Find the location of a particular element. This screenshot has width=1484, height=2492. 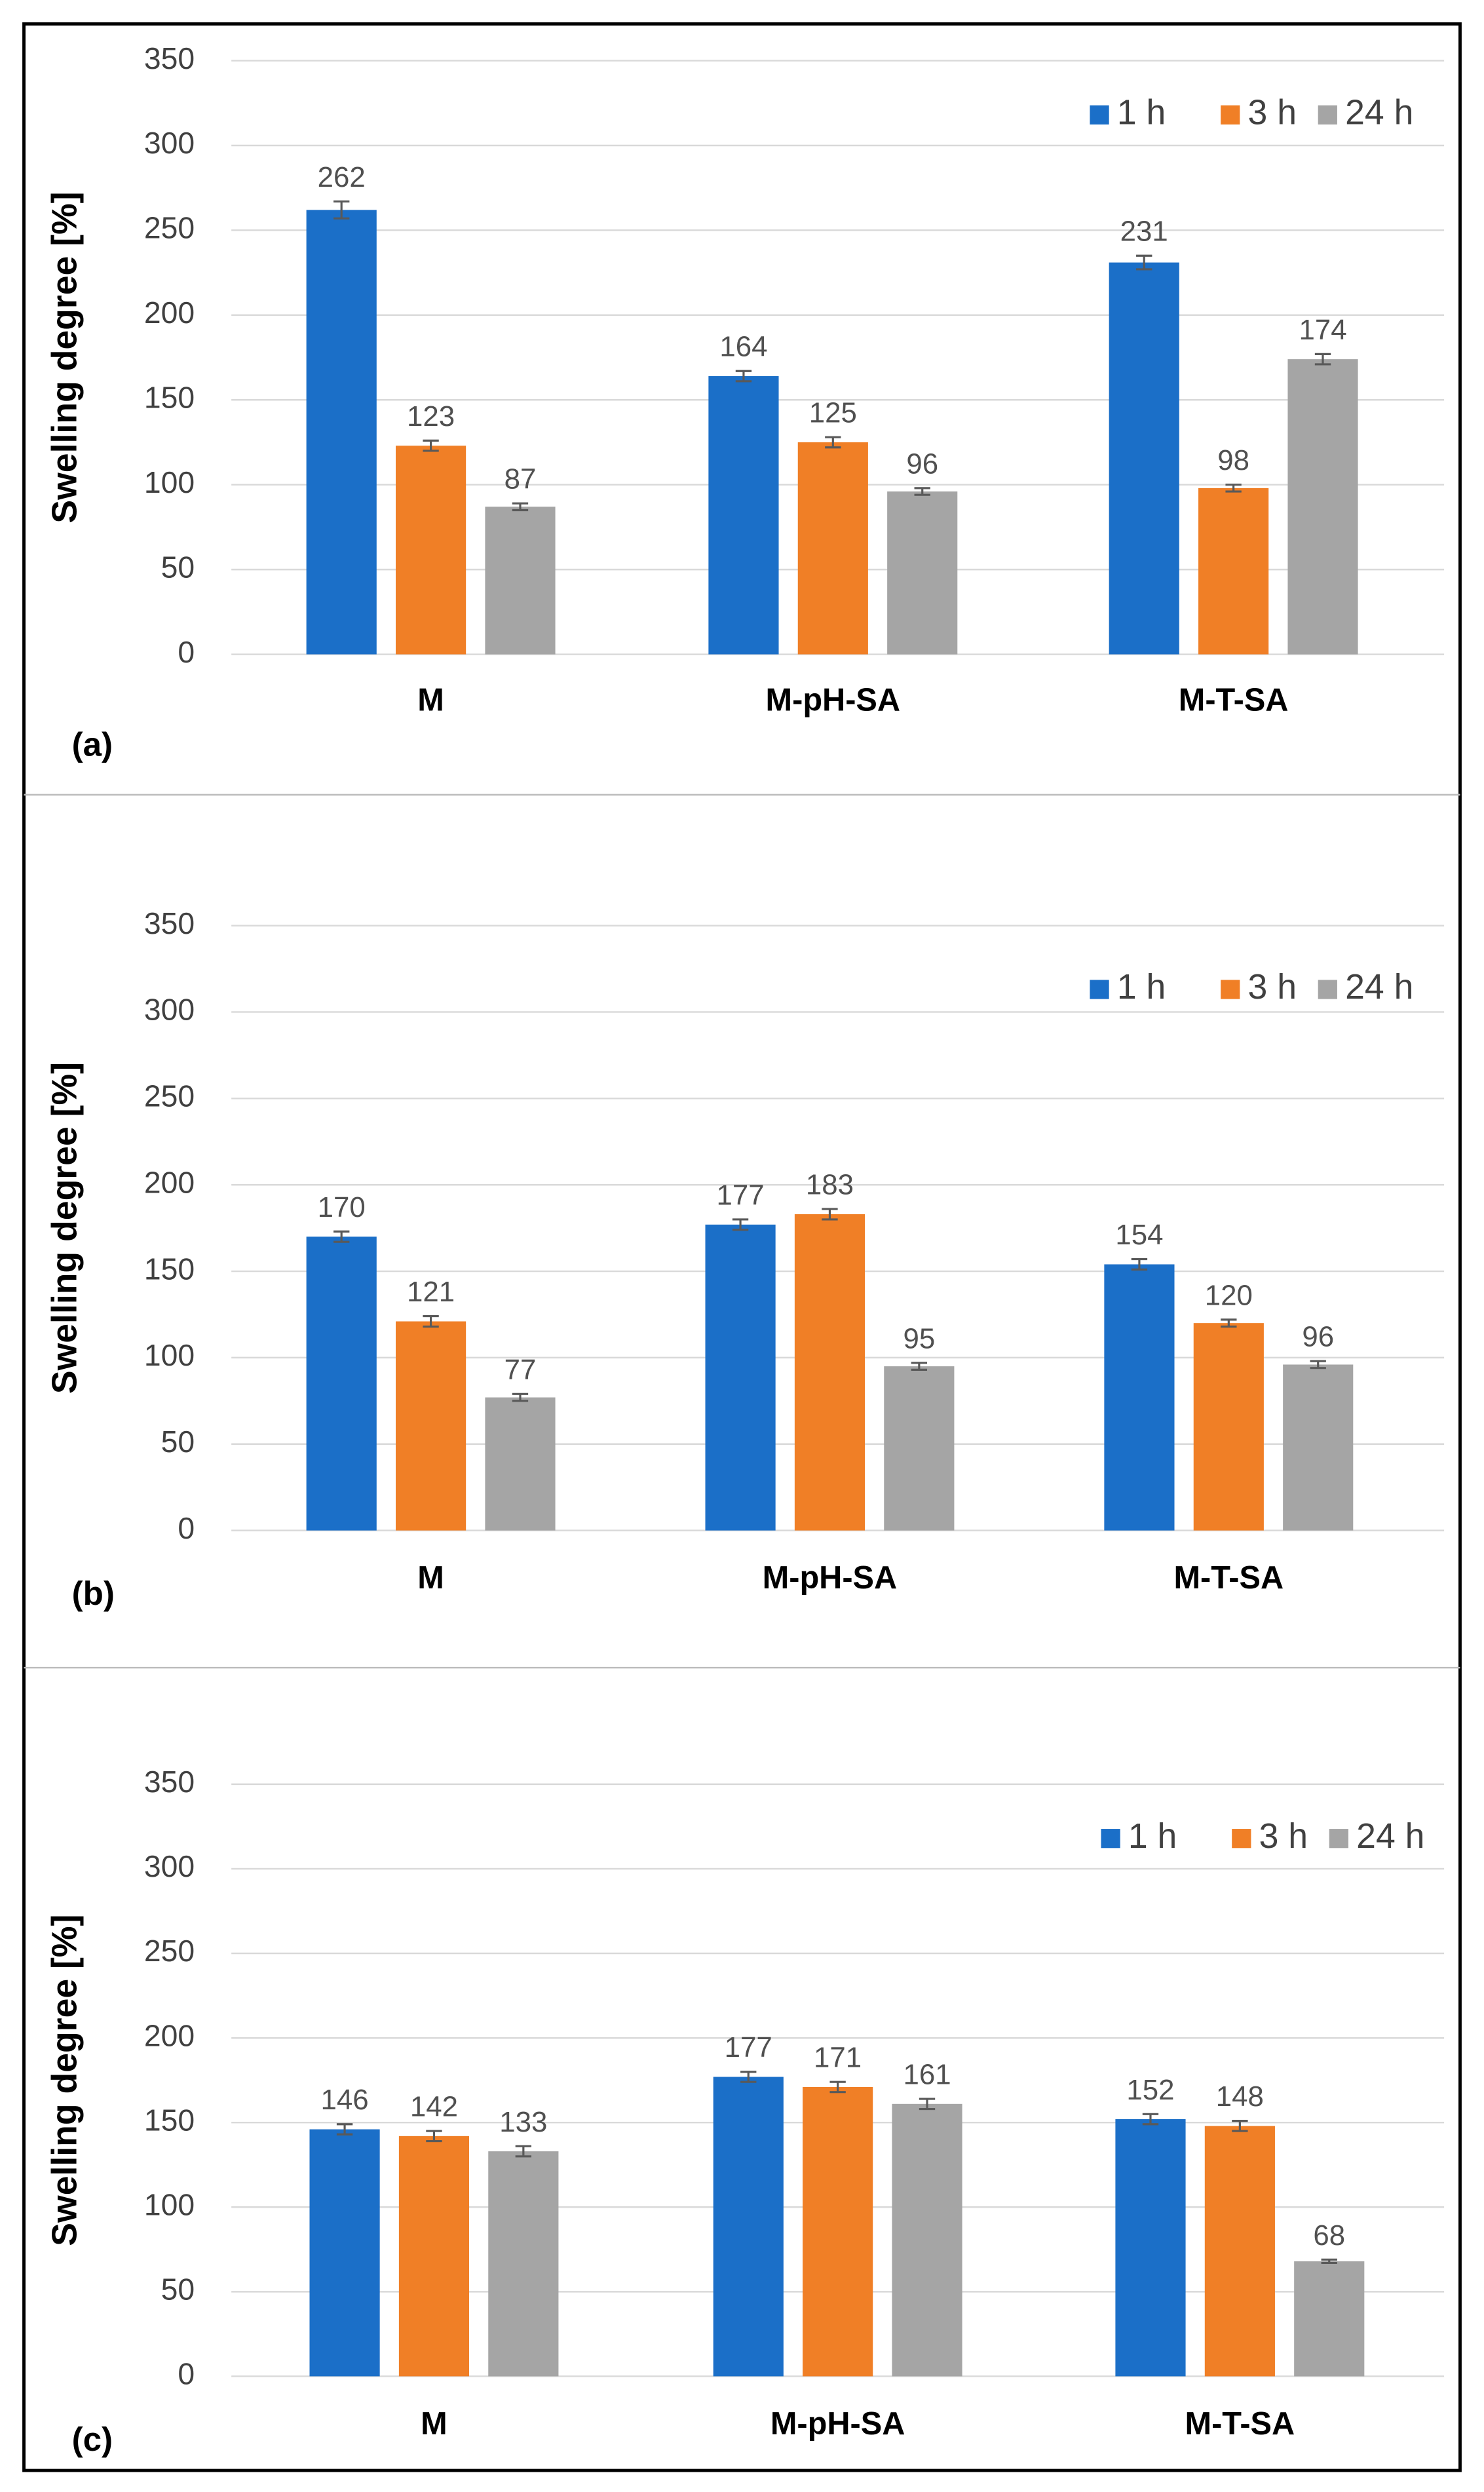

value-label: 161 is located at coordinates (927, 2075).